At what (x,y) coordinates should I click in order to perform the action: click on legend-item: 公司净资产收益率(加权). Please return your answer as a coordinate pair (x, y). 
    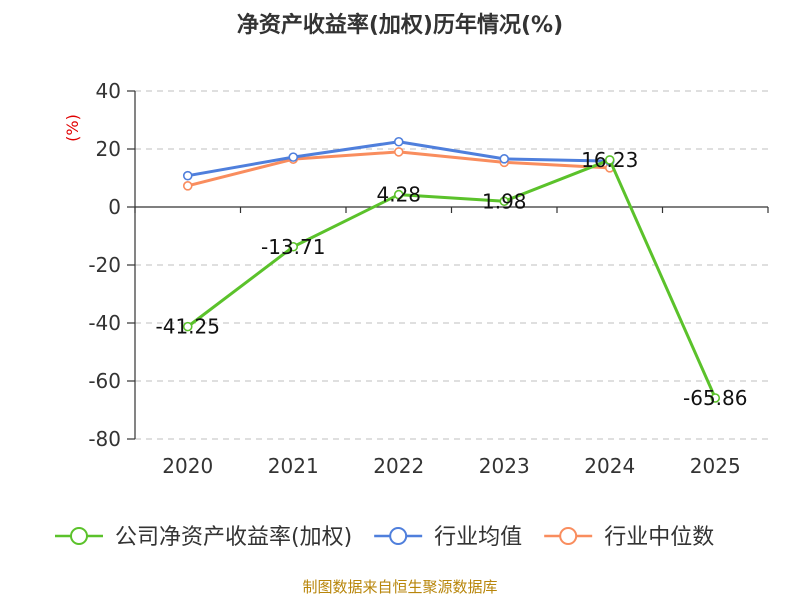
    Looking at the image, I should click on (203, 537).